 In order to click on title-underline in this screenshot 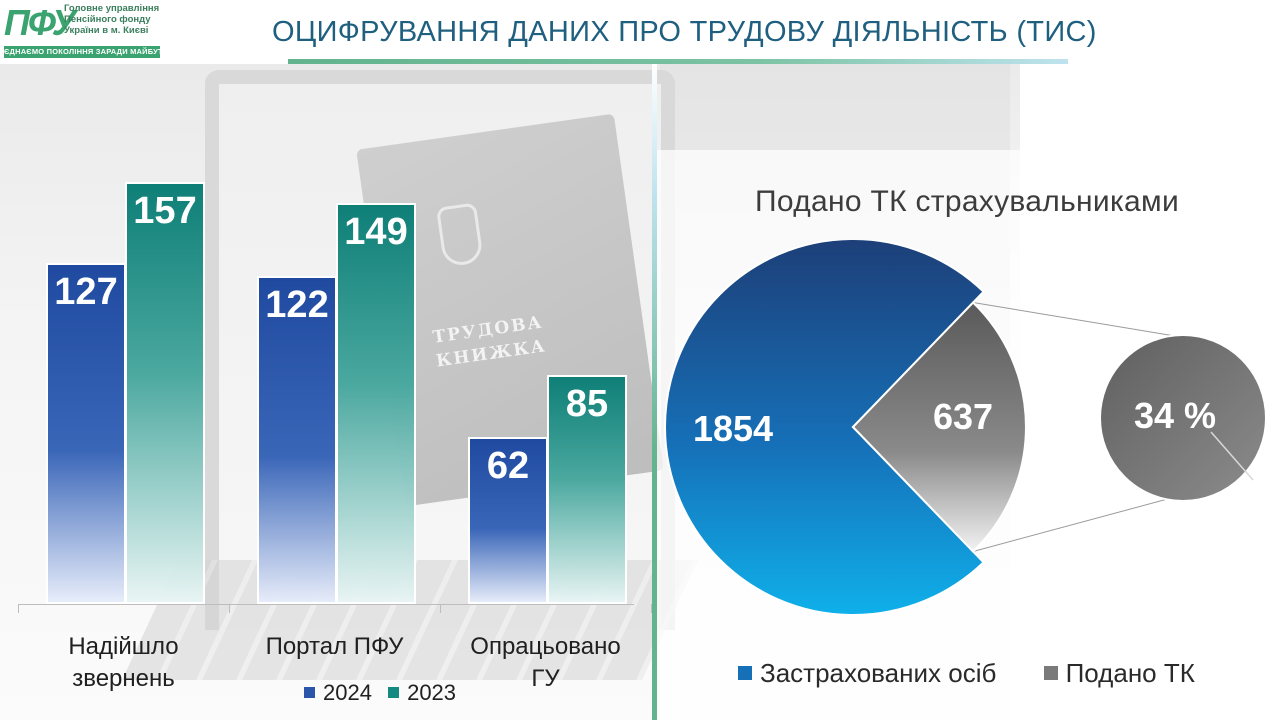, I will do `click(678, 61)`.